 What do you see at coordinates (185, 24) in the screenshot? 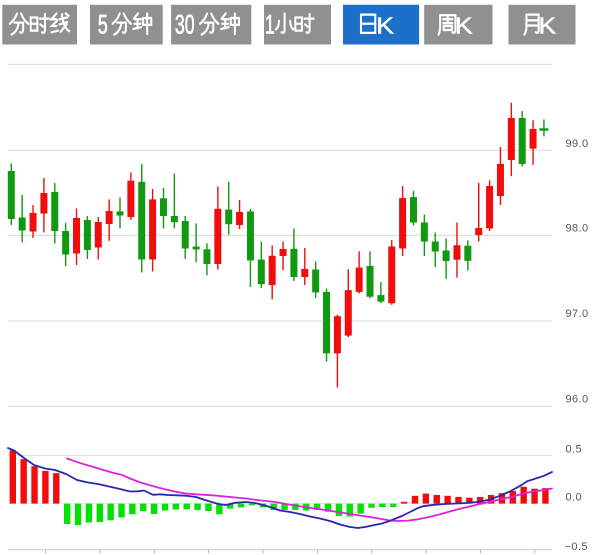
I see `svg-text: 30` at bounding box center [185, 24].